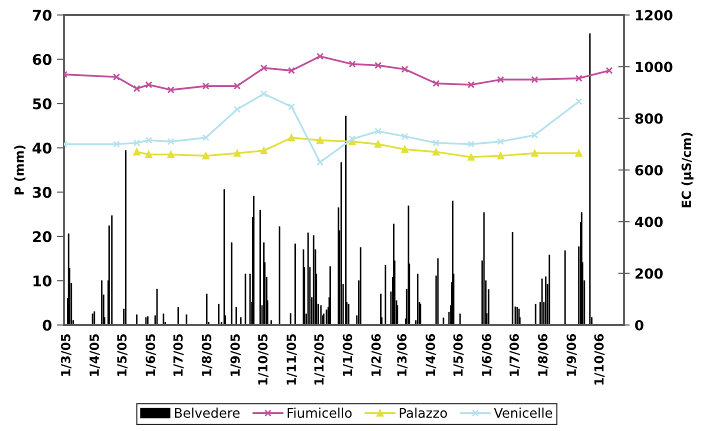 The image size is (708, 431). I want to click on y2-tick-label: 600, so click(649, 170).